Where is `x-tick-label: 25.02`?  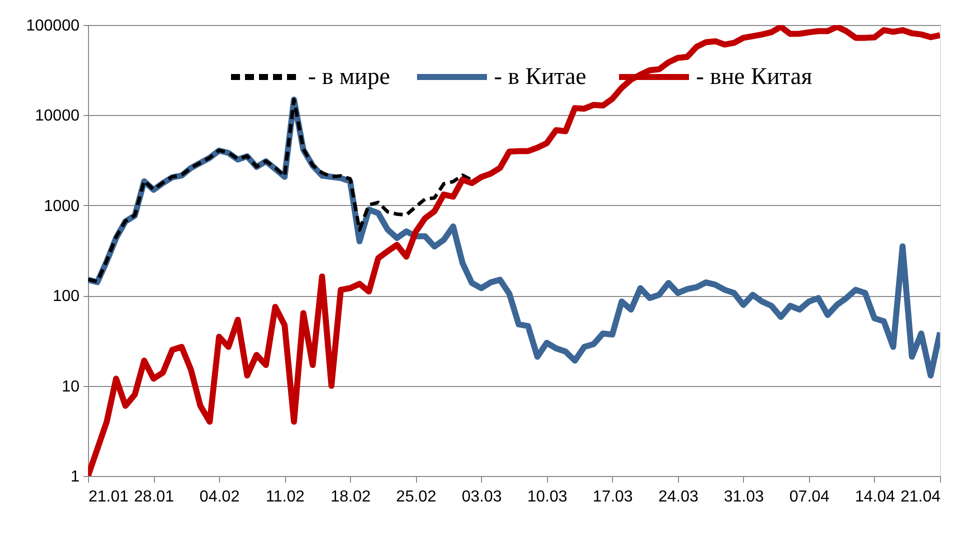 x-tick-label: 25.02 is located at coordinates (416, 497).